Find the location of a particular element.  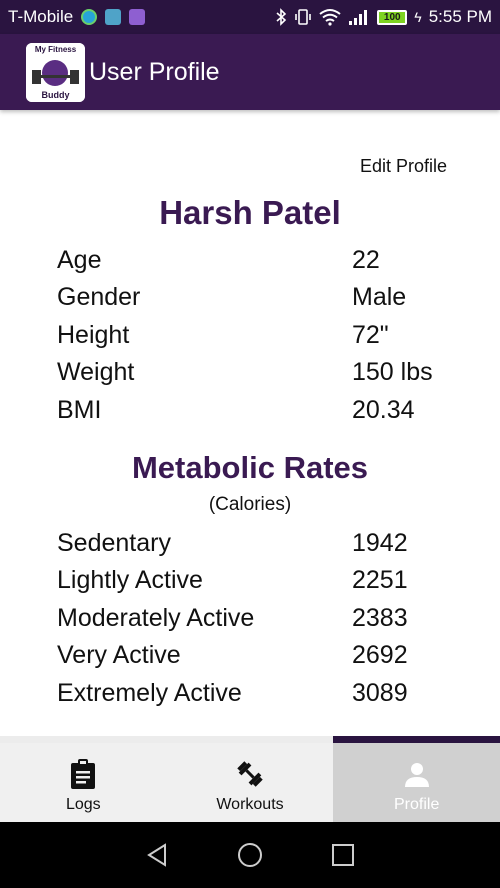

rate-value: 3089 is located at coordinates (380, 693).